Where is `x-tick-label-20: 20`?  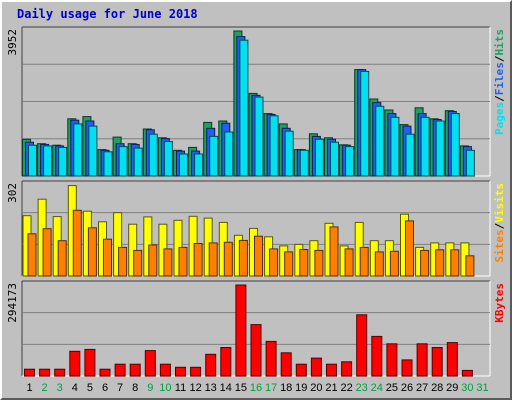 x-tick-label-20: 20 is located at coordinates (316, 388).